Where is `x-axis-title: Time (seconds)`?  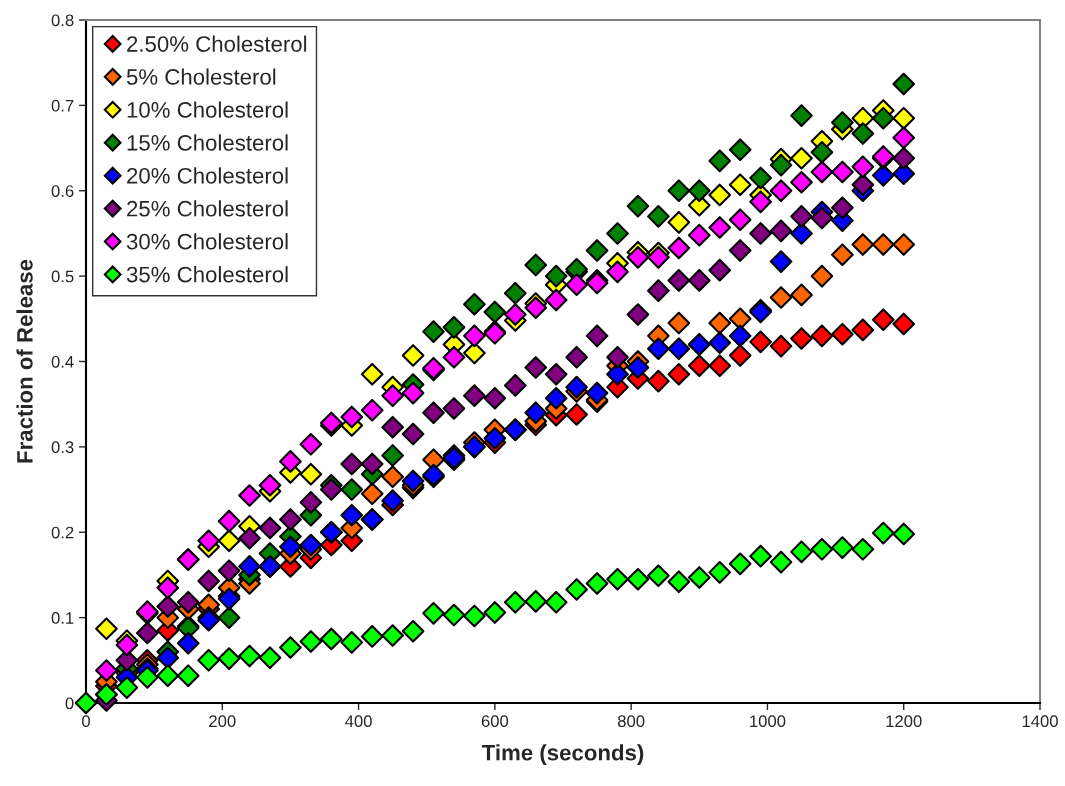
x-axis-title: Time (seconds) is located at coordinates (562, 754).